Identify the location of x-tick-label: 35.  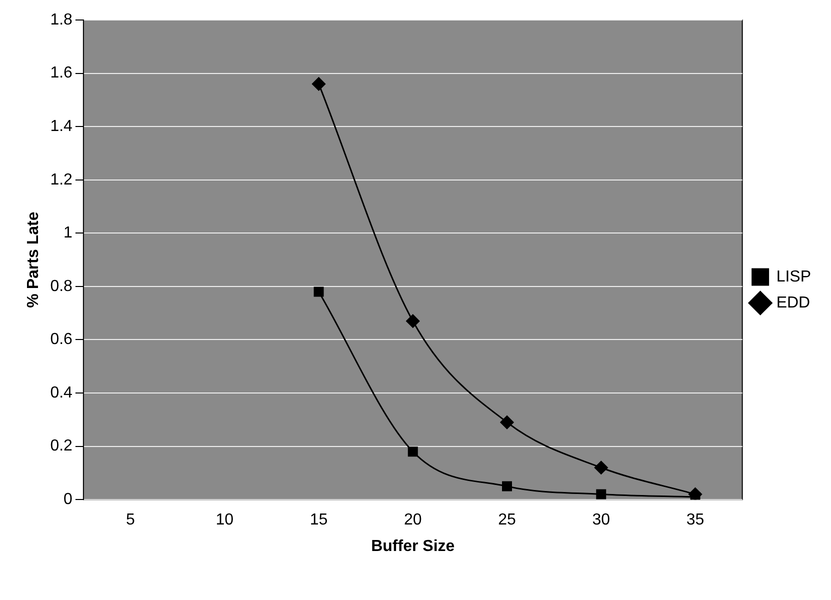
(695, 520).